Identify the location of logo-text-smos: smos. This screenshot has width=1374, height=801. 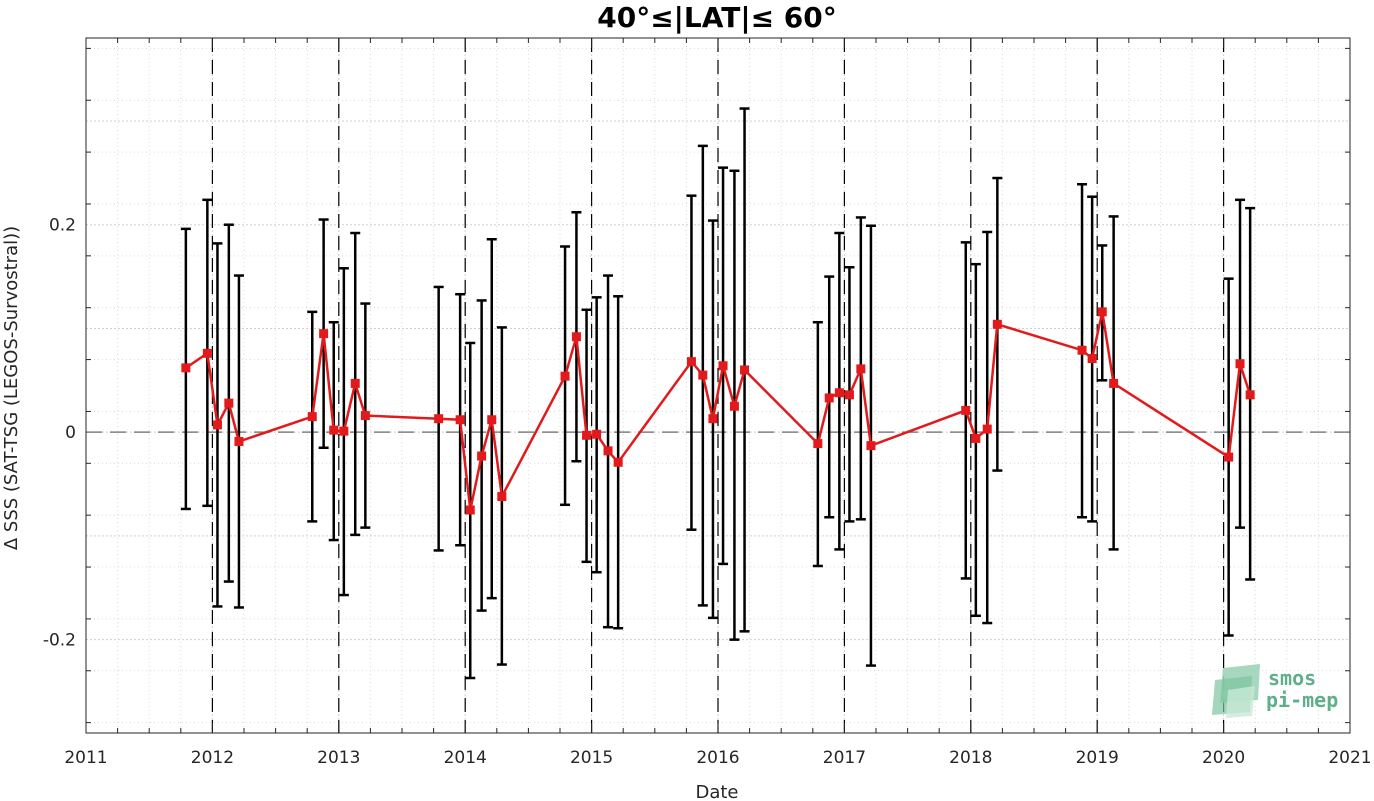
(1292, 678).